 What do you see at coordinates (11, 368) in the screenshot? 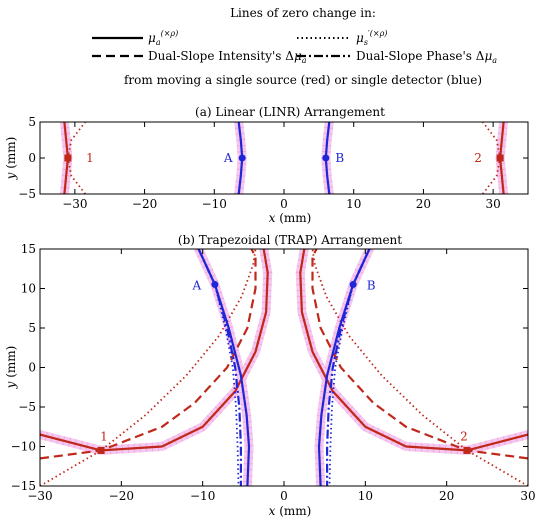
I see `panel-trap-ylabel: y (mm)` at bounding box center [11, 368].